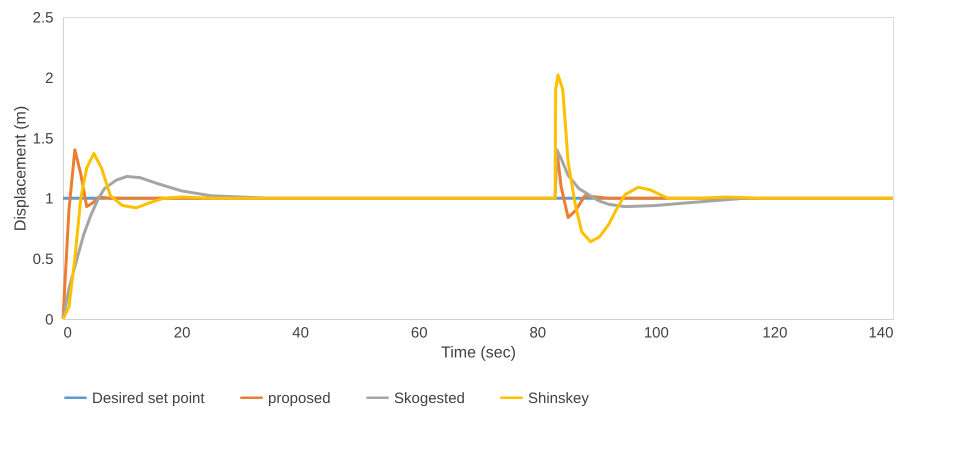 This screenshot has width=958, height=449. What do you see at coordinates (43, 18) in the screenshot?
I see `y-tick-label: 2.5` at bounding box center [43, 18].